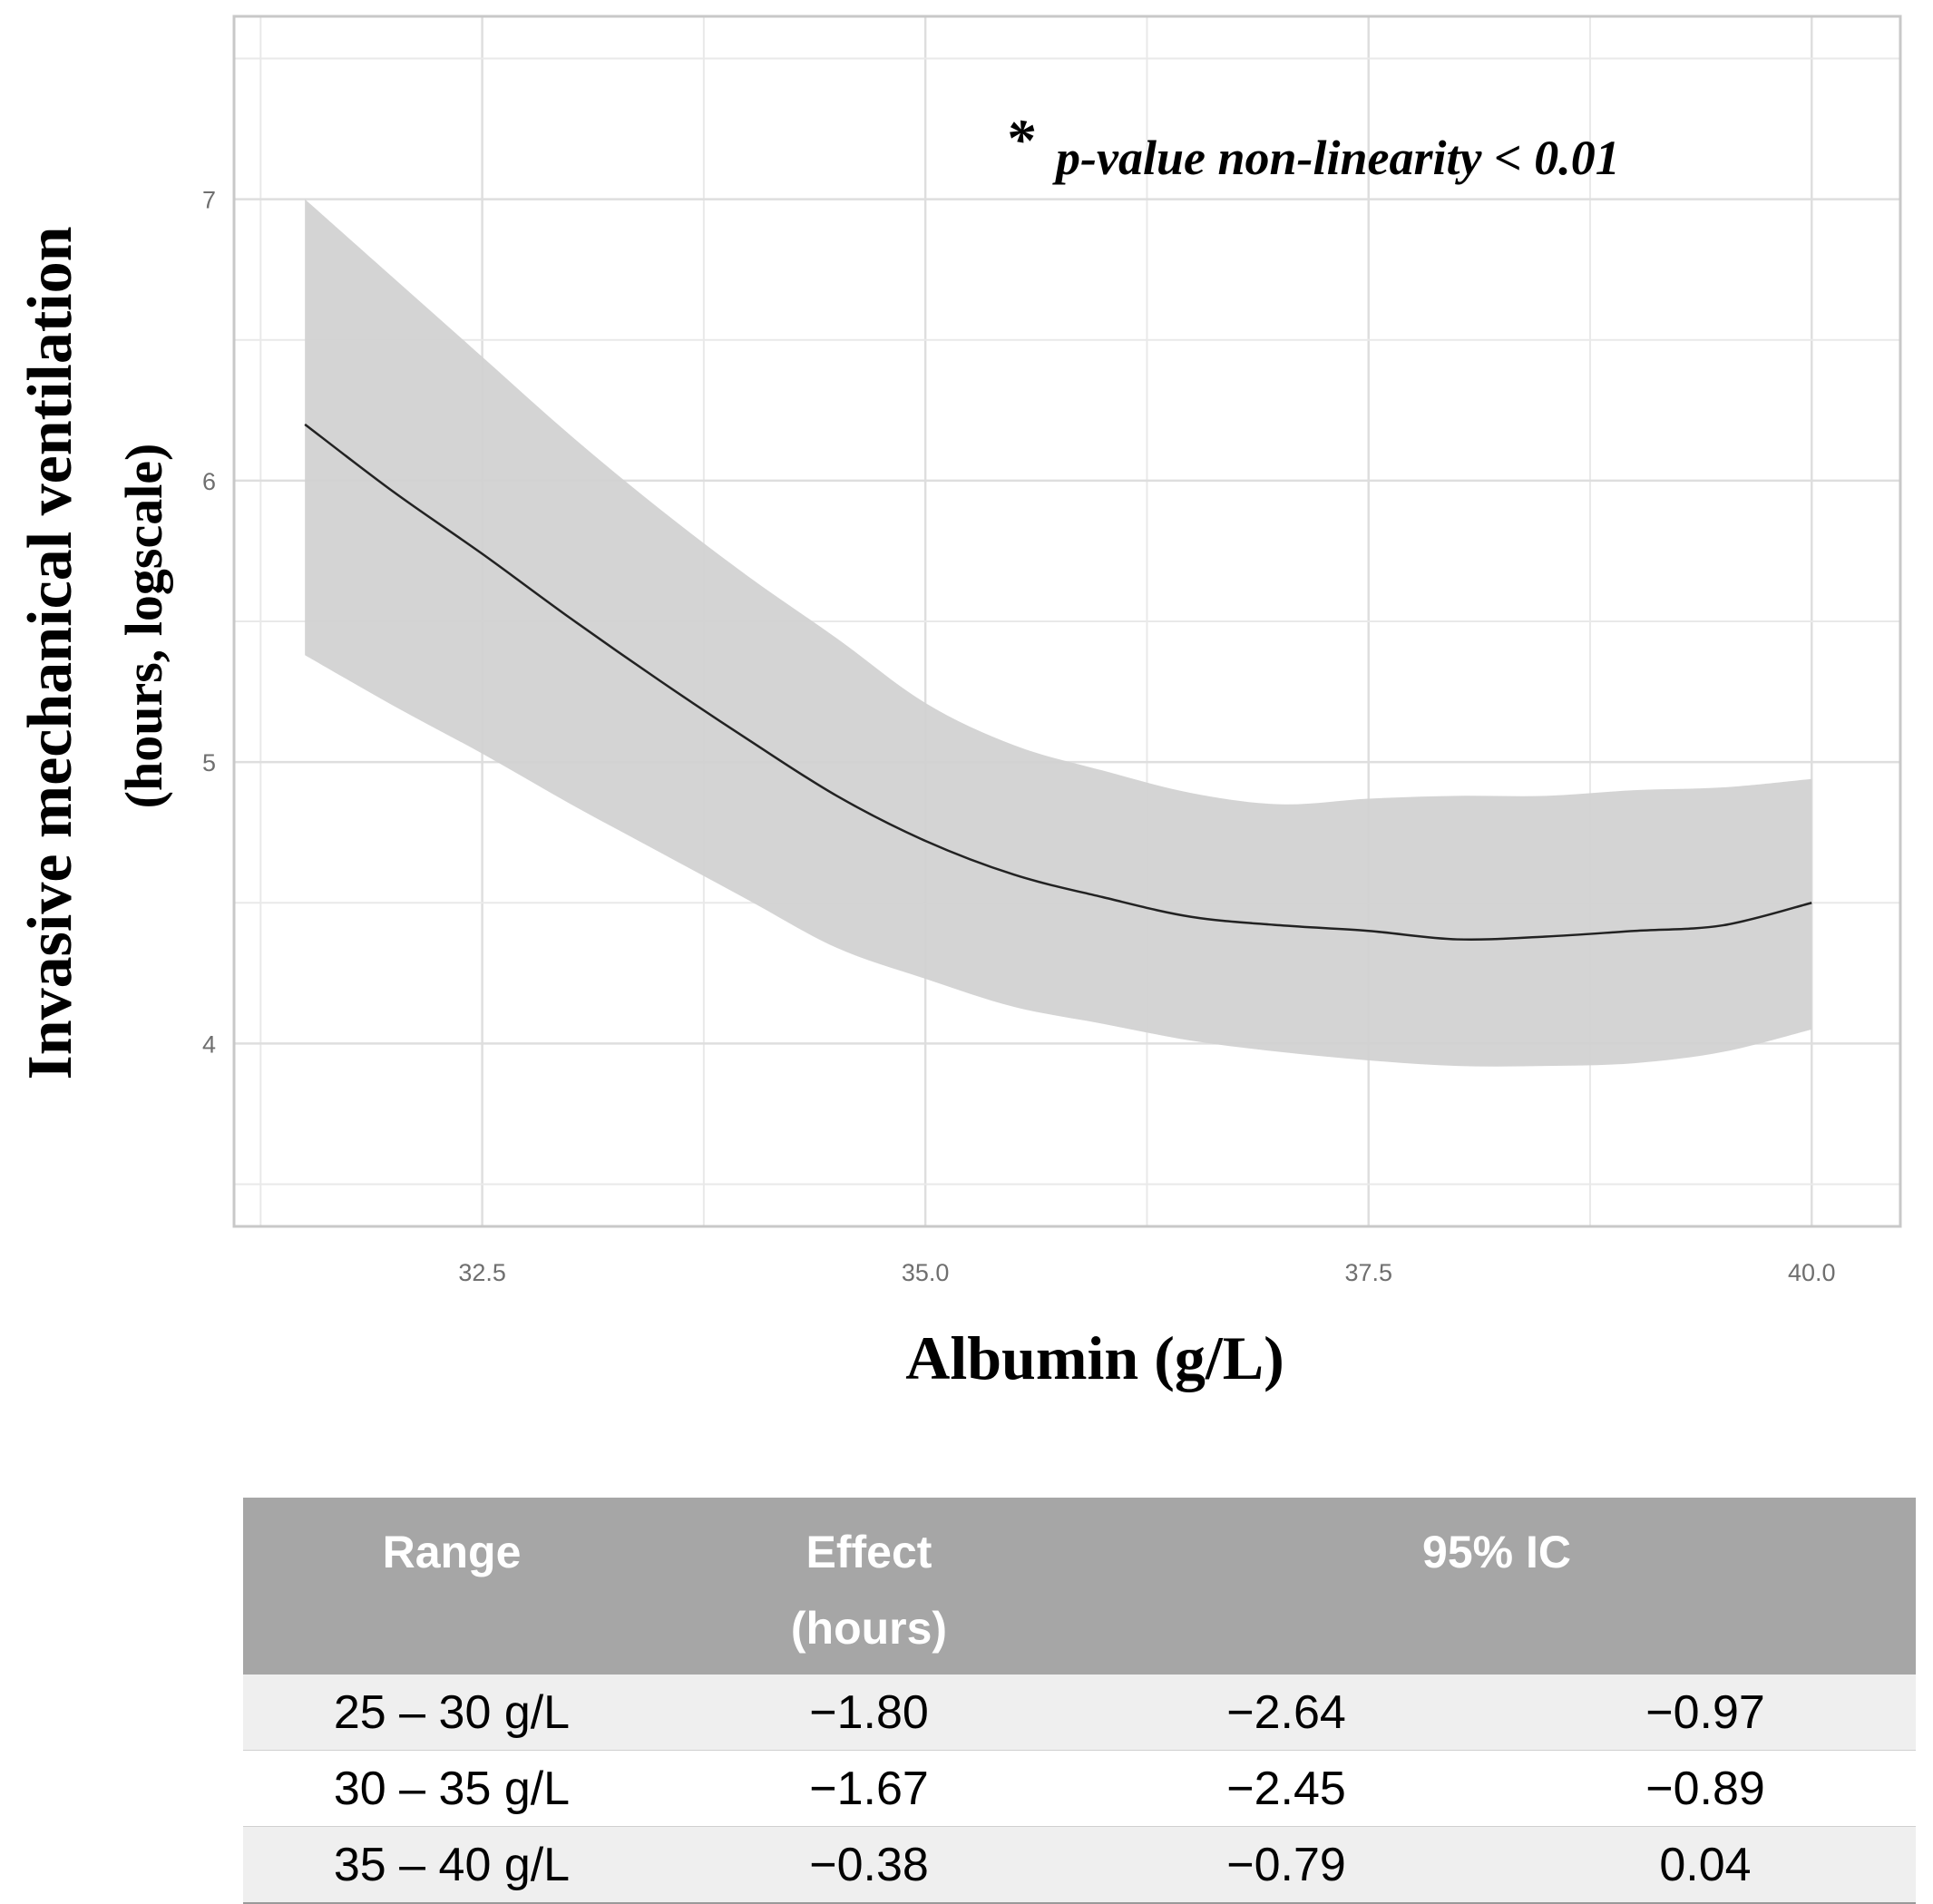  I want to click on x-axis-title: Albumin (g/L), so click(1094, 1357).